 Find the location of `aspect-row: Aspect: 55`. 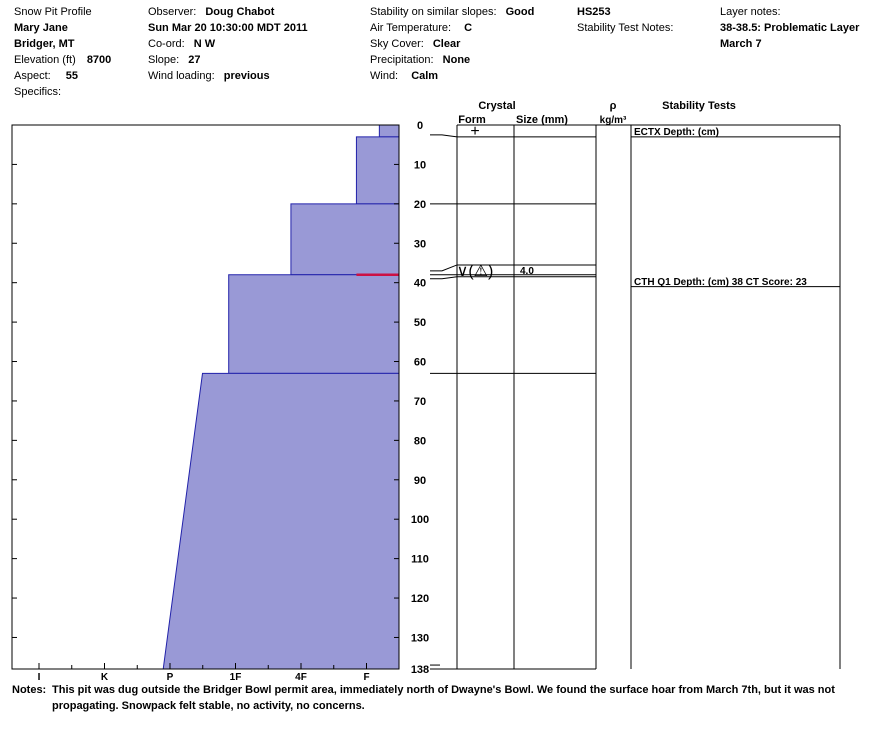

aspect-row: Aspect: 55 is located at coordinates (46, 76).